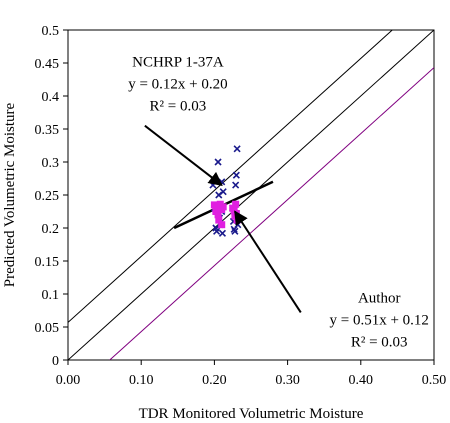  What do you see at coordinates (51, 97) in the screenshot?
I see `y-tick-label: 0.4` at bounding box center [51, 97].